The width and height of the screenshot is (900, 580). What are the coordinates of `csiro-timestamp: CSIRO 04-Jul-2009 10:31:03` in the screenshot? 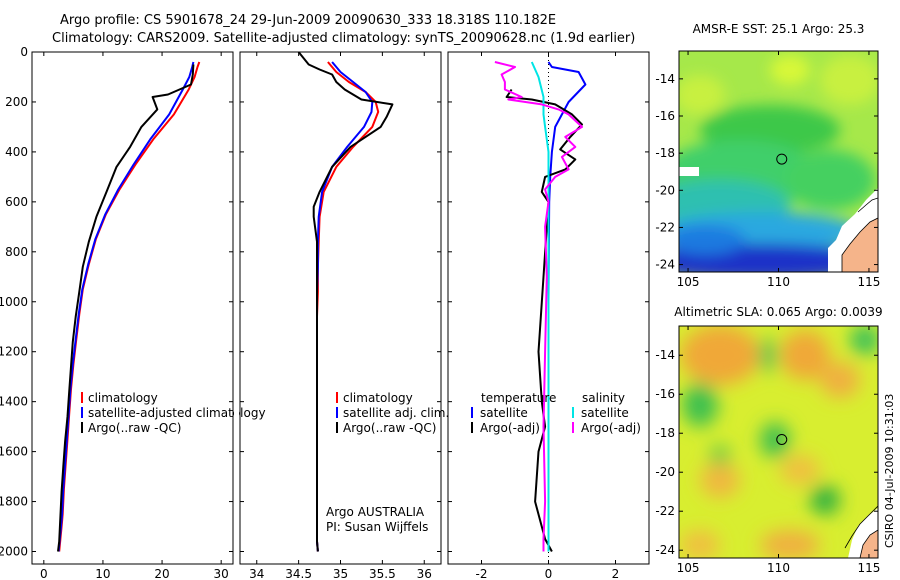 It's located at (889, 471).